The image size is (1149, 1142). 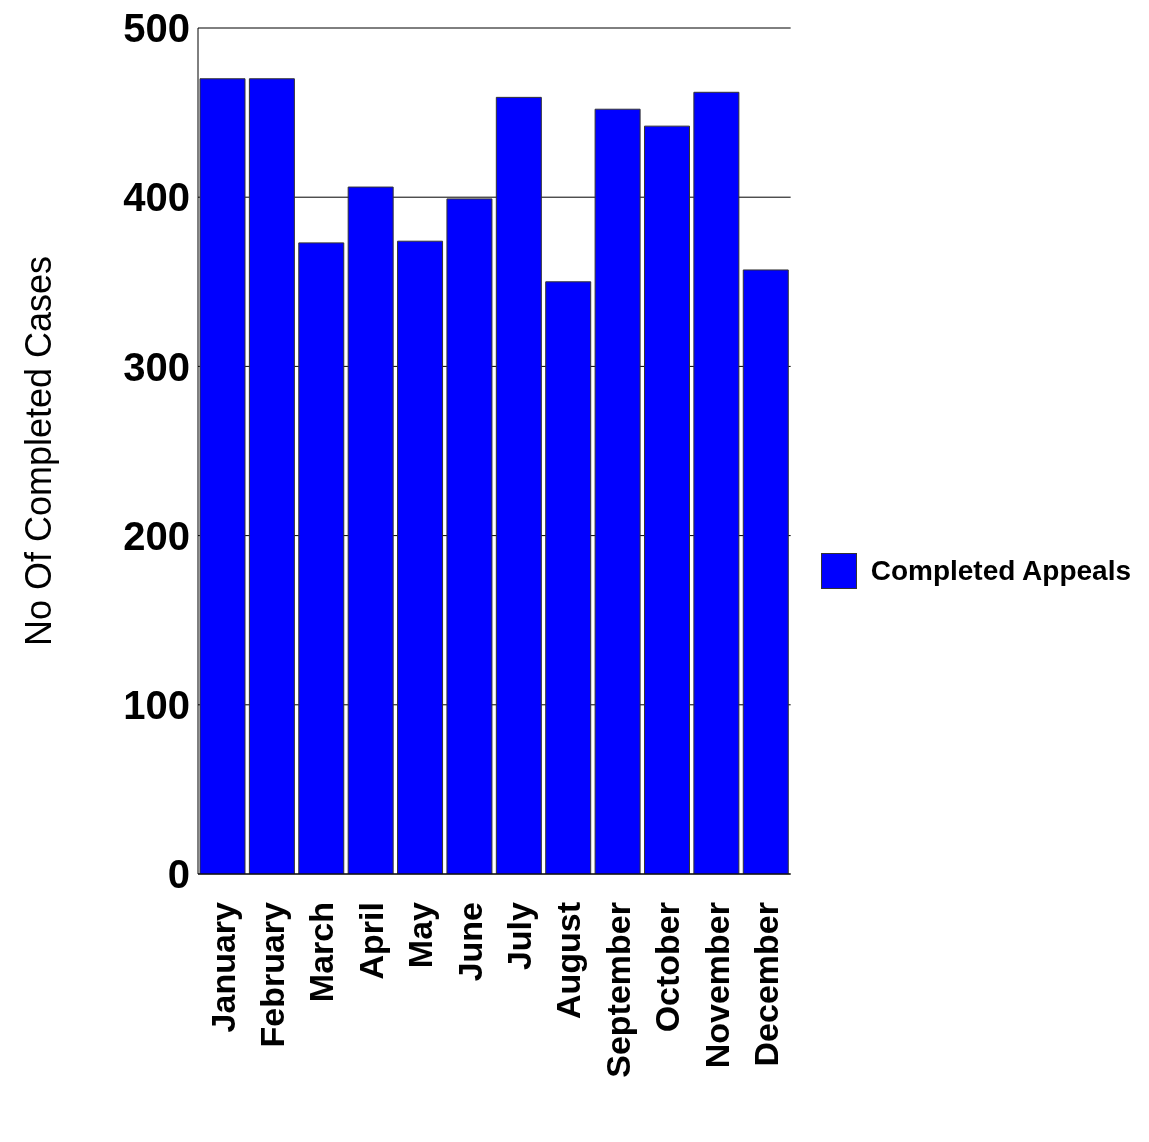 What do you see at coordinates (568, 961) in the screenshot?
I see `x-tick-label: August` at bounding box center [568, 961].